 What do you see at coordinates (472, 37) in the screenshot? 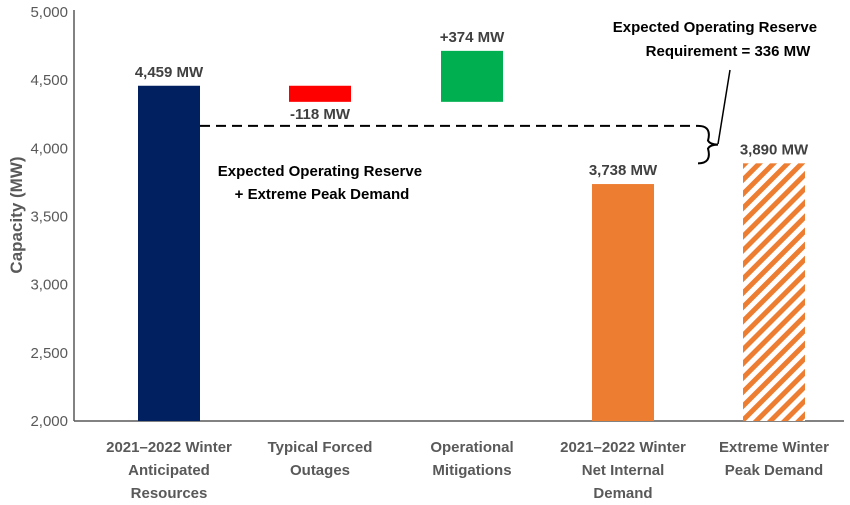
I see `bar-data-label: +374 MW` at bounding box center [472, 37].